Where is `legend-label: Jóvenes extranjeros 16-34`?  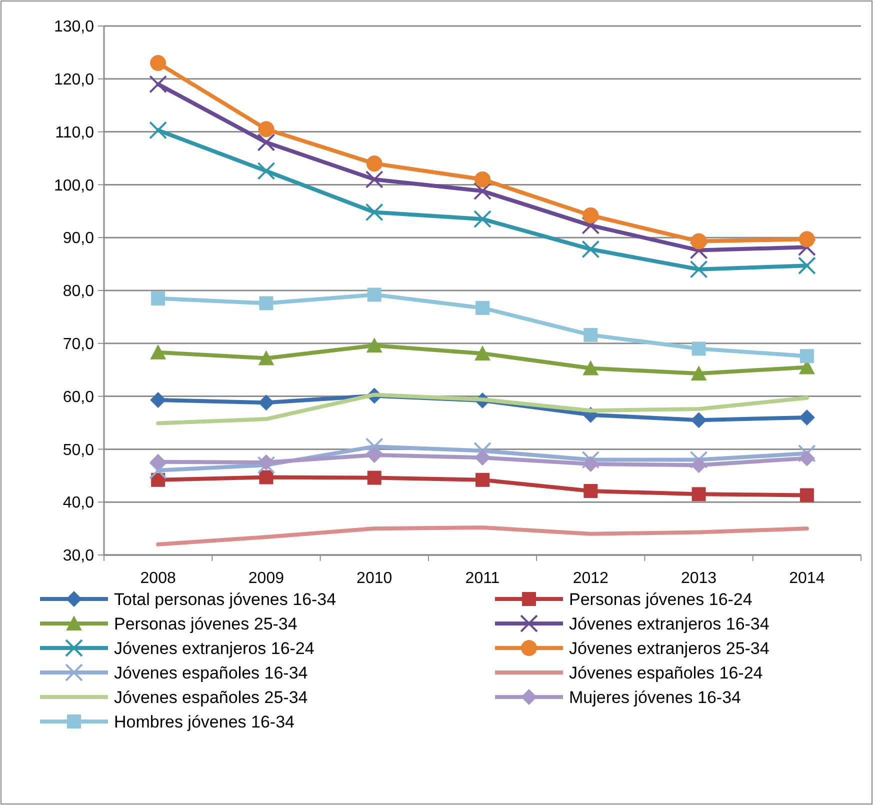 legend-label: Jóvenes extranjeros 16-34 is located at coordinates (669, 624).